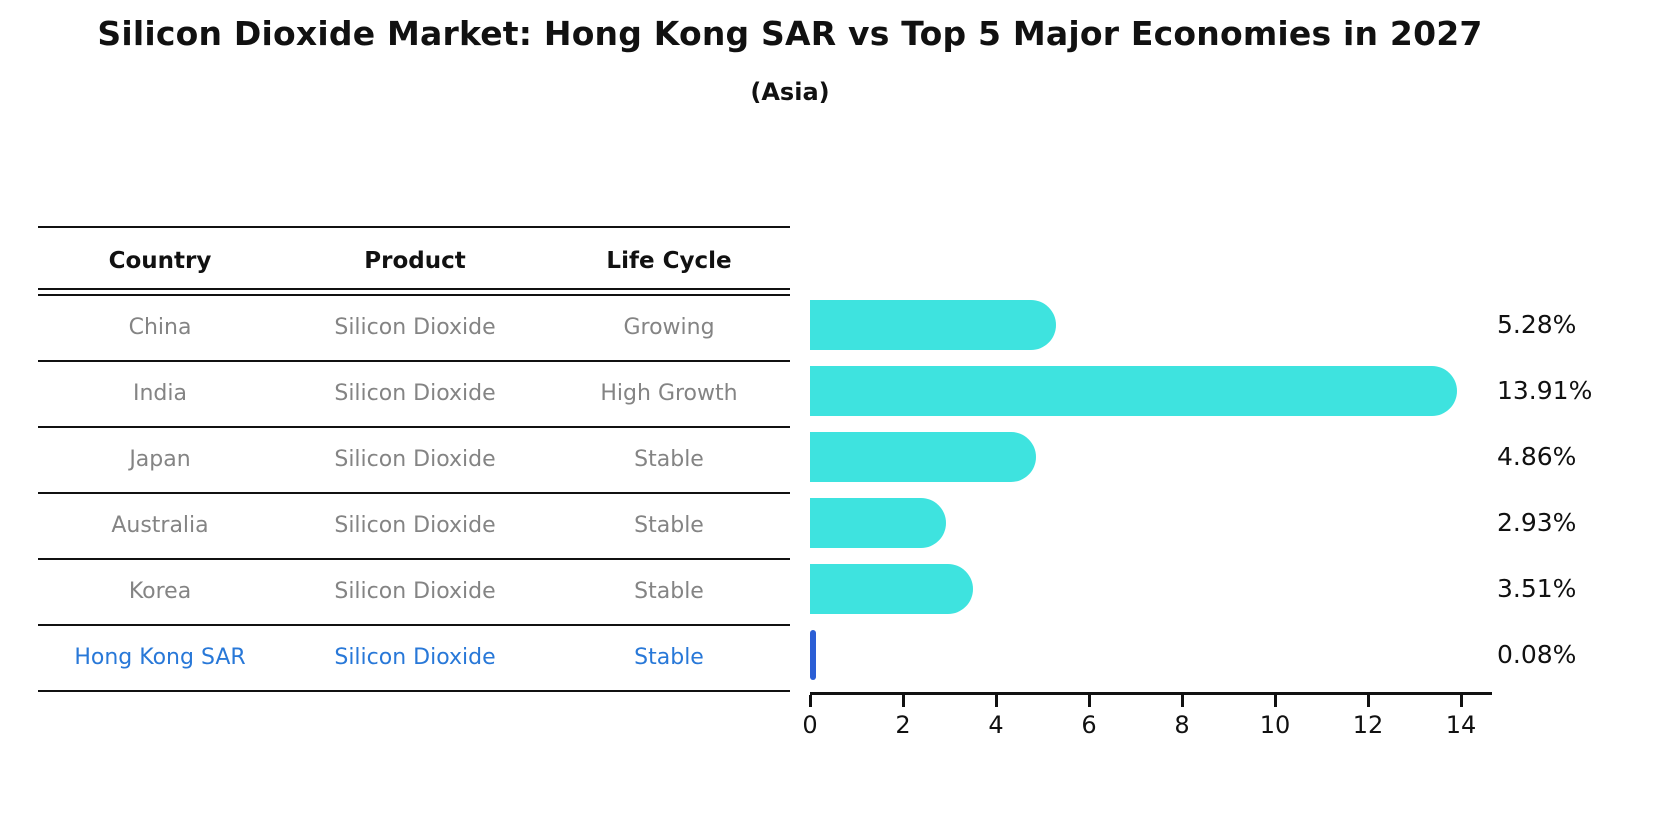 This screenshot has height=823, width=1653. What do you see at coordinates (1537, 456) in the screenshot?
I see `value-label-japan: 4.86%` at bounding box center [1537, 456].